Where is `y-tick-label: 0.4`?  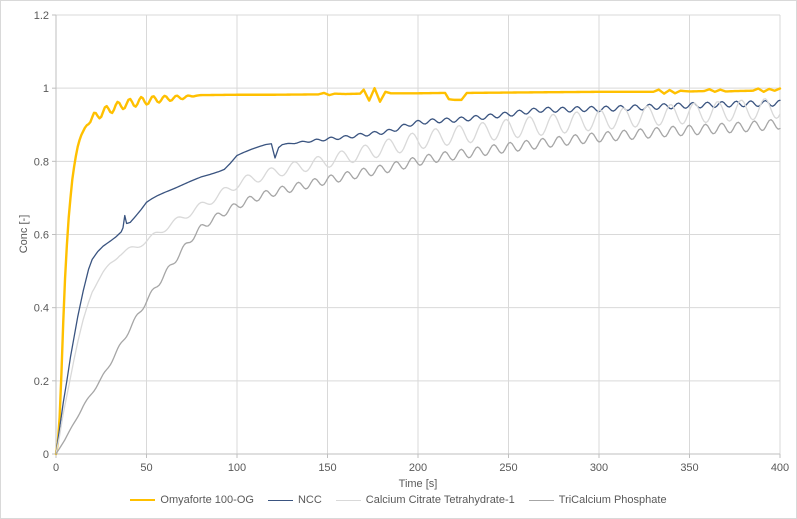 y-tick-label: 0.4 is located at coordinates (41, 309).